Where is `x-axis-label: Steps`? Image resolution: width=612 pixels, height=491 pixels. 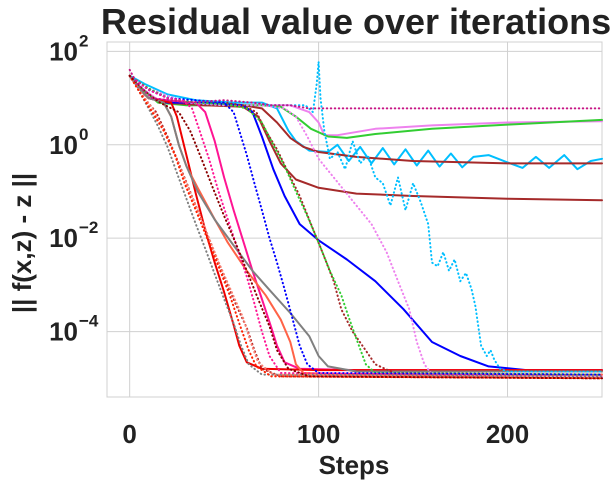
x-axis-label: Steps is located at coordinates (354, 465).